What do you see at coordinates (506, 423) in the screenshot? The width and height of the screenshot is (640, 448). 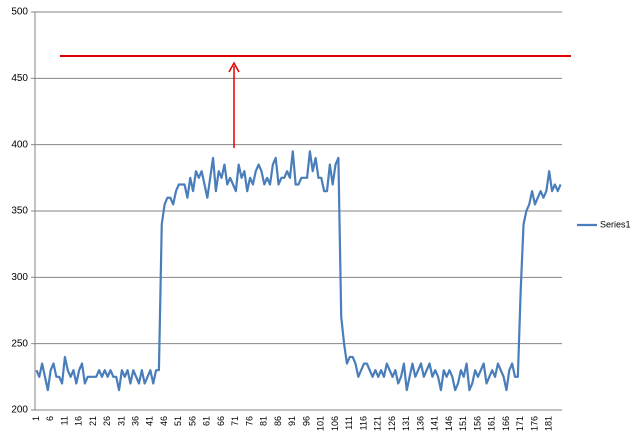 I see `x-tick-label: 166` at bounding box center [506, 423].